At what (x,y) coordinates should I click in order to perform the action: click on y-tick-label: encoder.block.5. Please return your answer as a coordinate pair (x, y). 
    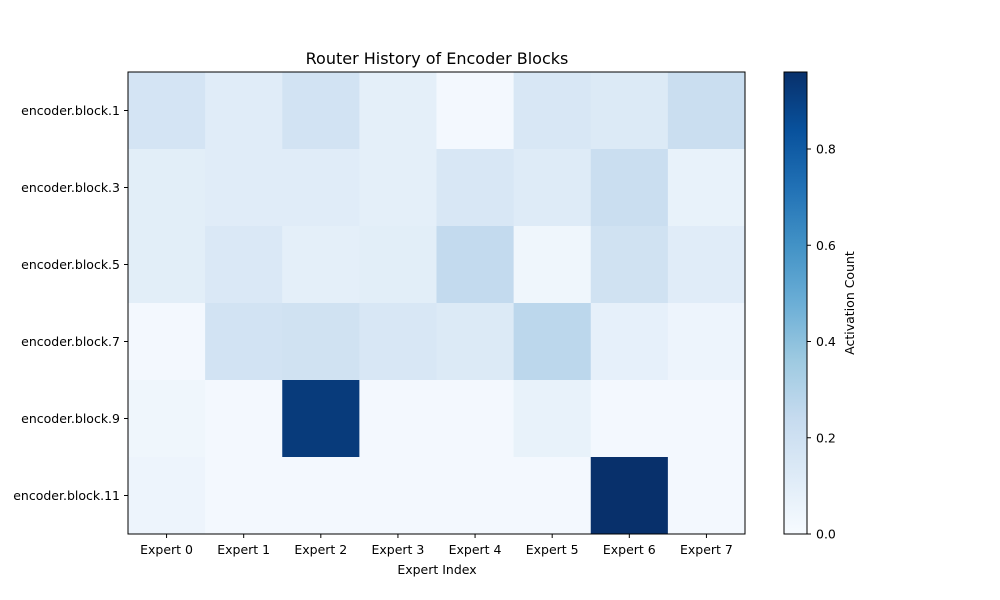
    Looking at the image, I should click on (70, 264).